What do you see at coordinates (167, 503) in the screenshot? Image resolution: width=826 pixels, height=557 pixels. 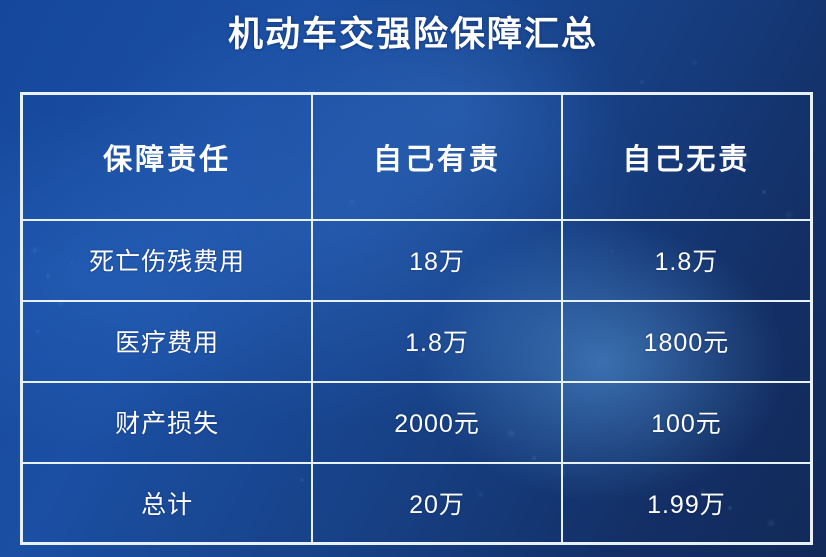 I see `row-label-cell: 总计` at bounding box center [167, 503].